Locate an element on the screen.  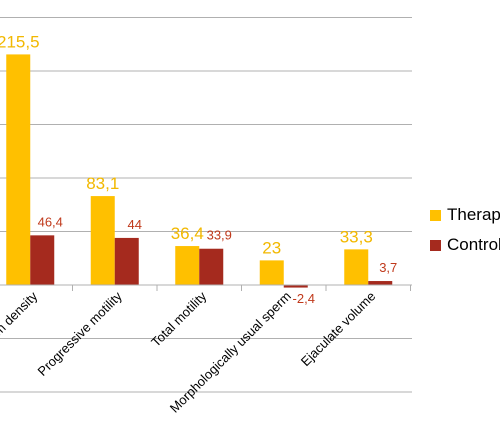
category-label-1: Sperm density is located at coordinates (20, 323).